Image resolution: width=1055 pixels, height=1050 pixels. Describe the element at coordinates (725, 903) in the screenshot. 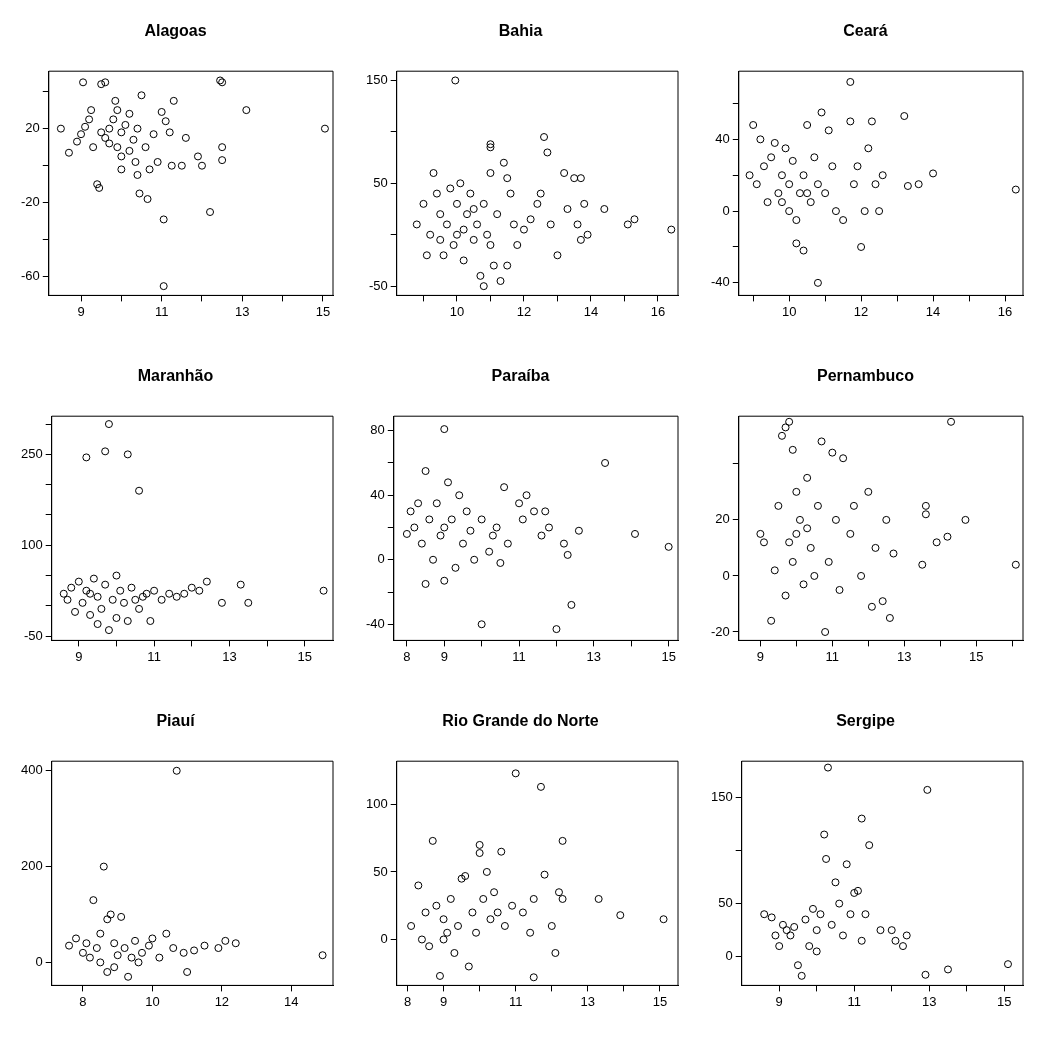

I see `y-tick-label: 50` at that location.